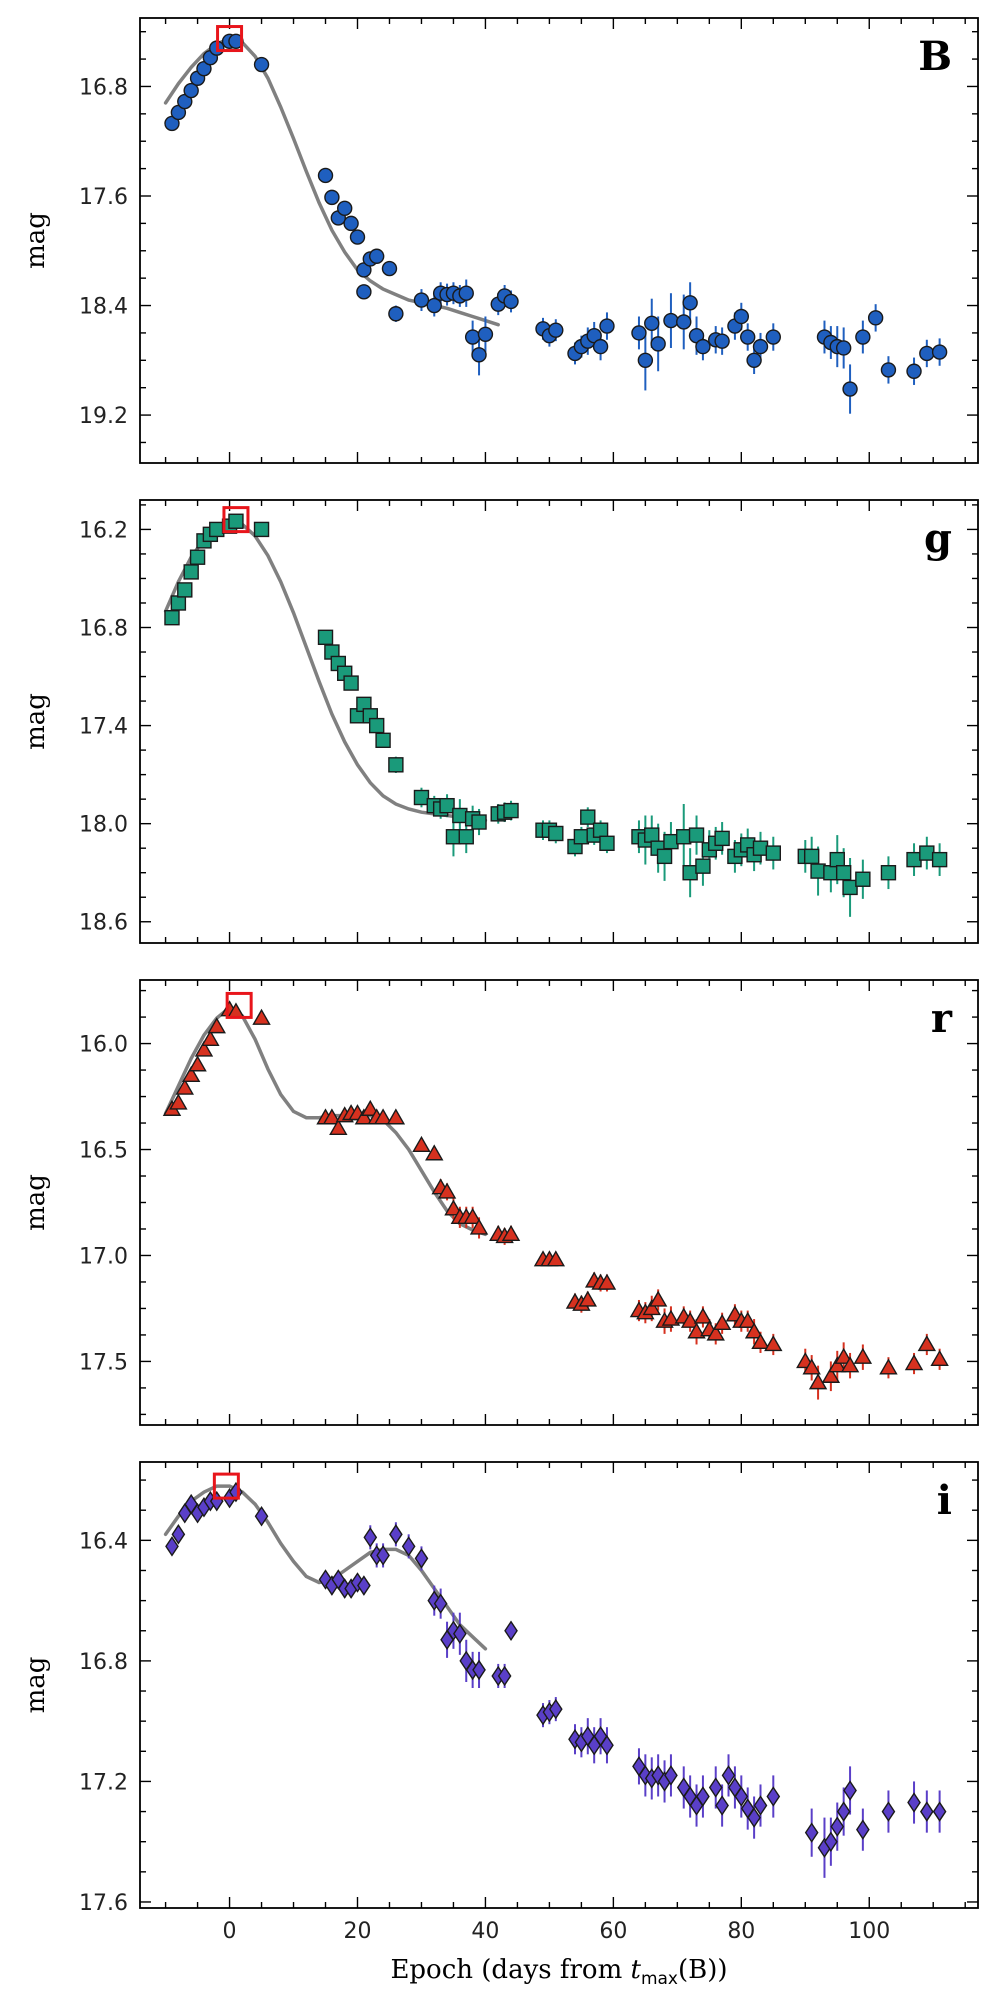  I want to click on x-tick-label: 40, so click(485, 1931).